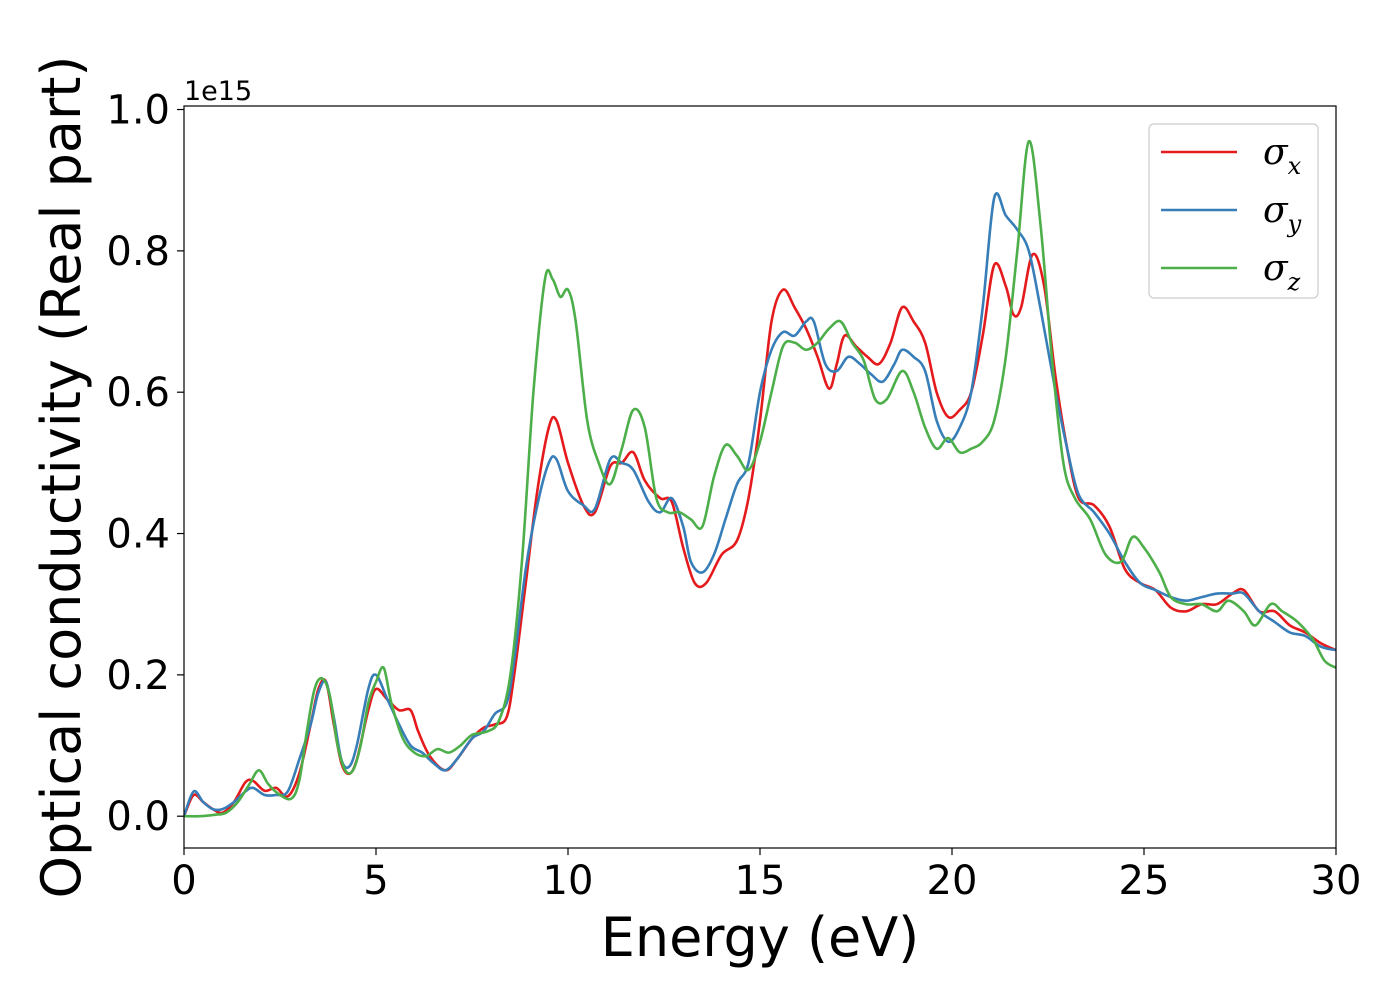  I want to click on x-tick-label: 5, so click(375, 881).